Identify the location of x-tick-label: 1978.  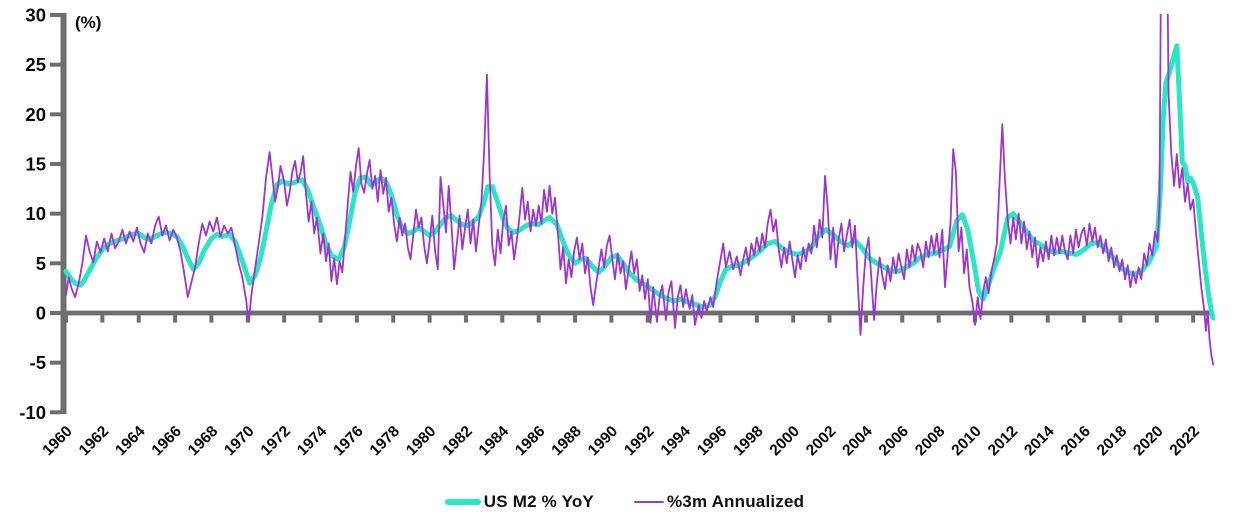
(385, 441).